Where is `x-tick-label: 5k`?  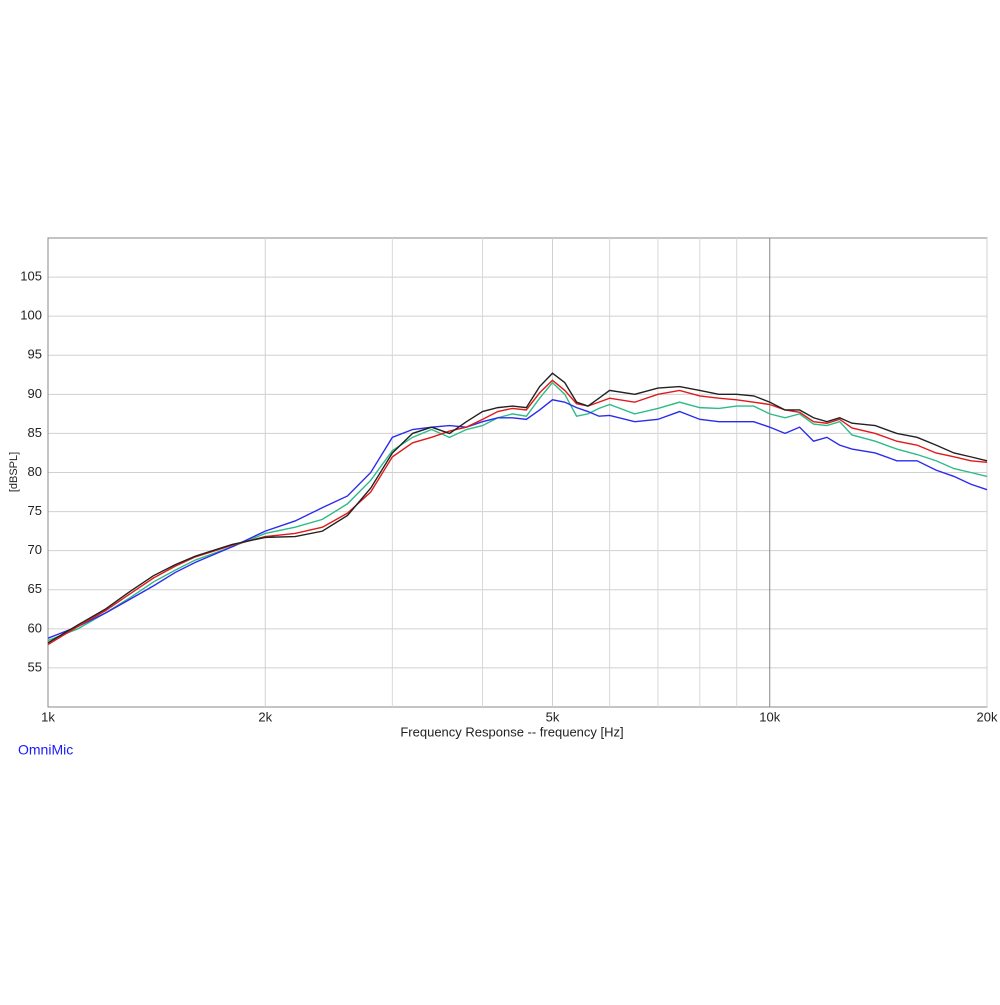 x-tick-label: 5k is located at coordinates (553, 716).